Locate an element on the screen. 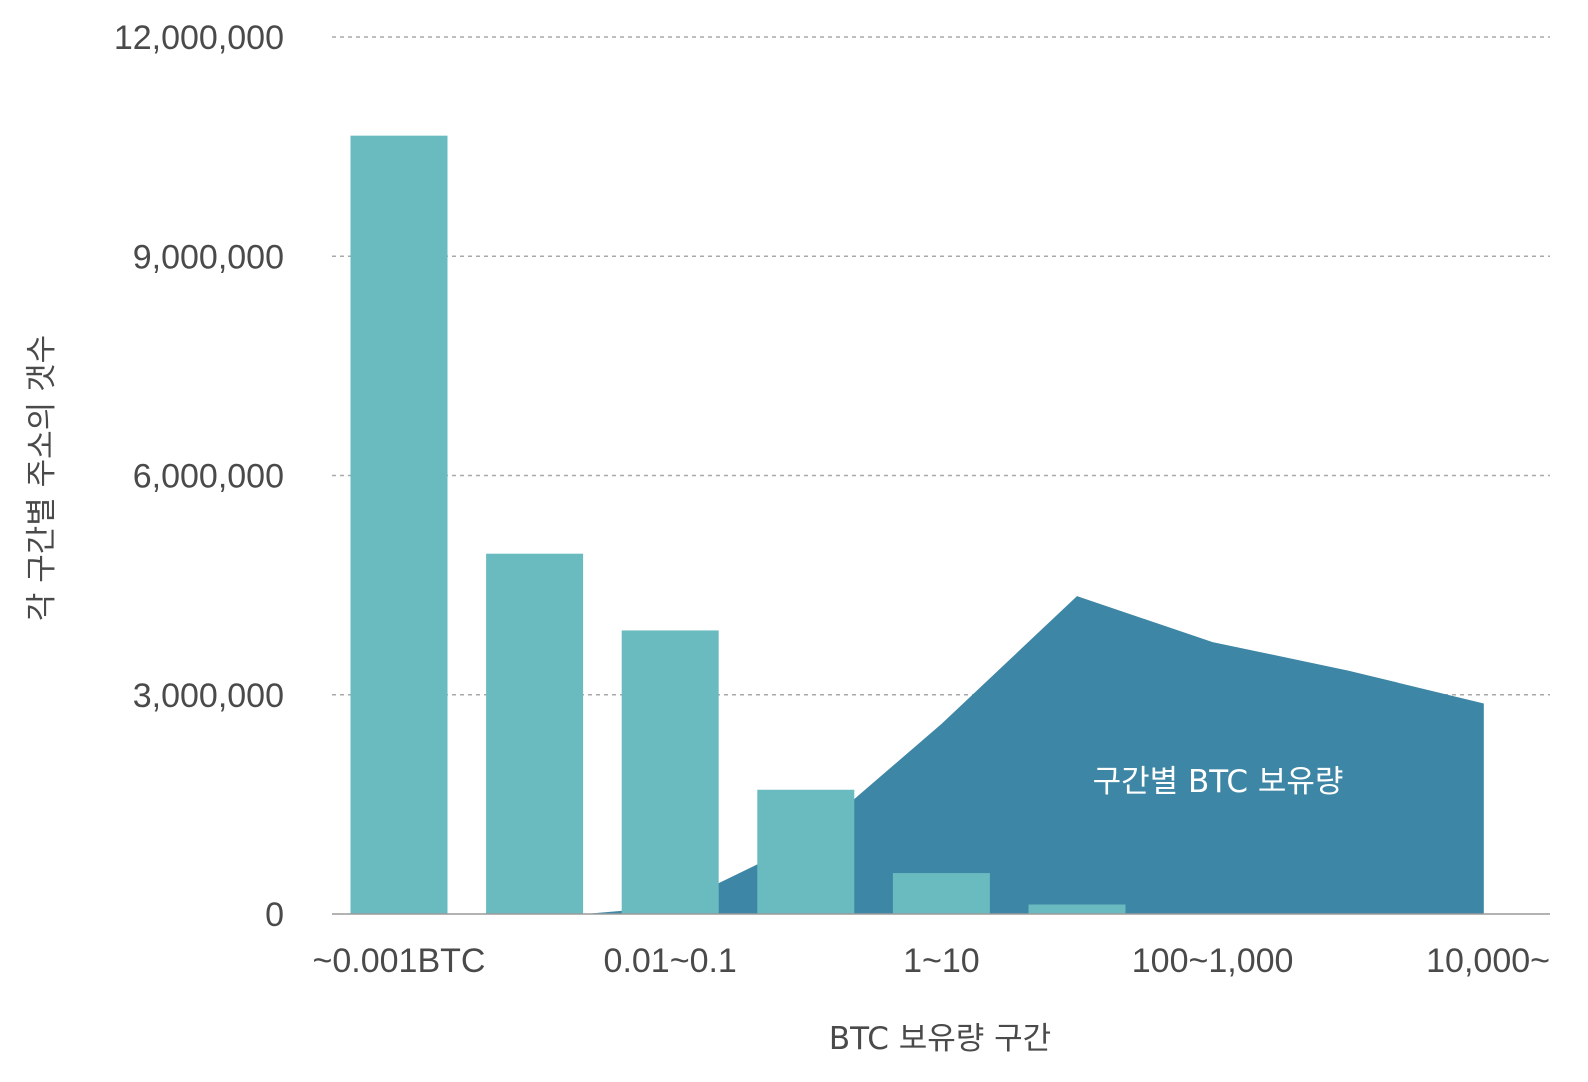 This screenshot has height=1082, width=1588. x-tick-label: ~0.001BTC is located at coordinates (399, 961).